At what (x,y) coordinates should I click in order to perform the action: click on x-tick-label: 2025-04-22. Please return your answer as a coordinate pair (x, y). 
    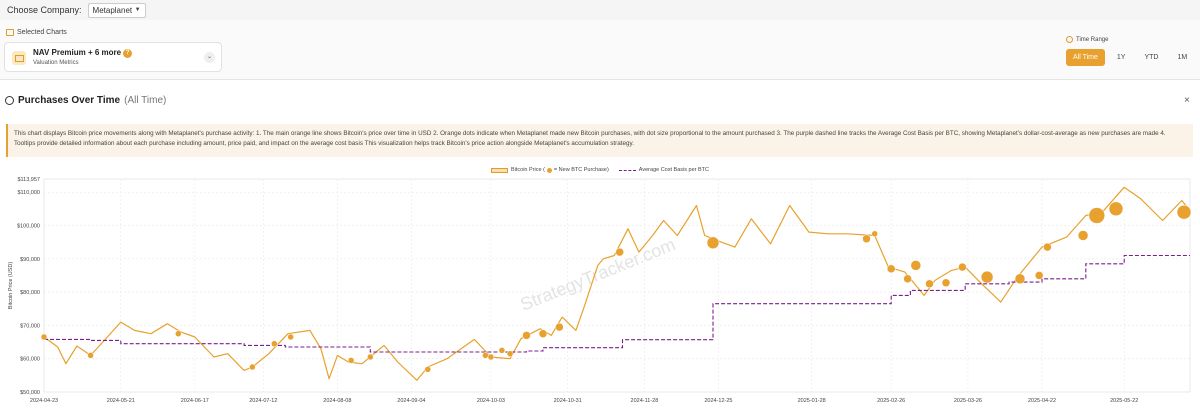
    Looking at the image, I should click on (1042, 401).